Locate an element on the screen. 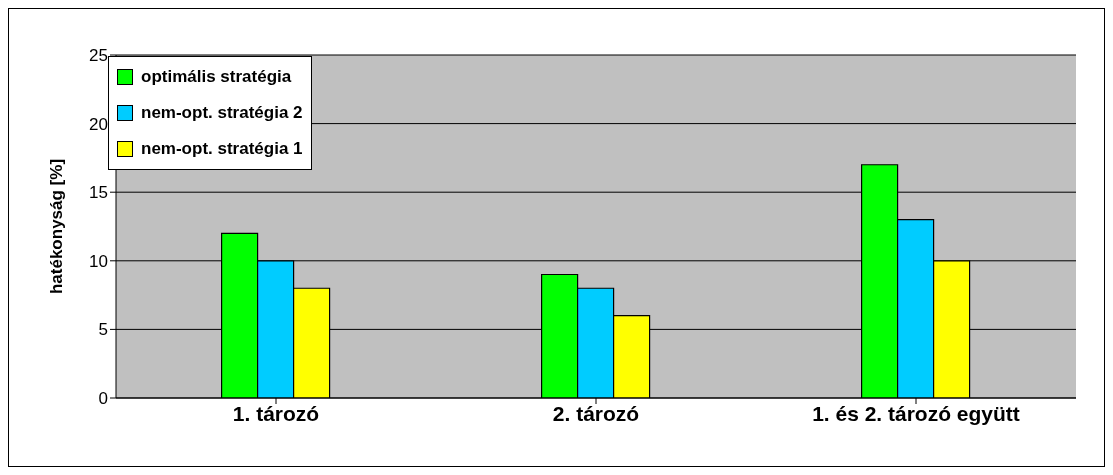  y-tick-label: 25 is located at coordinates (98, 56).